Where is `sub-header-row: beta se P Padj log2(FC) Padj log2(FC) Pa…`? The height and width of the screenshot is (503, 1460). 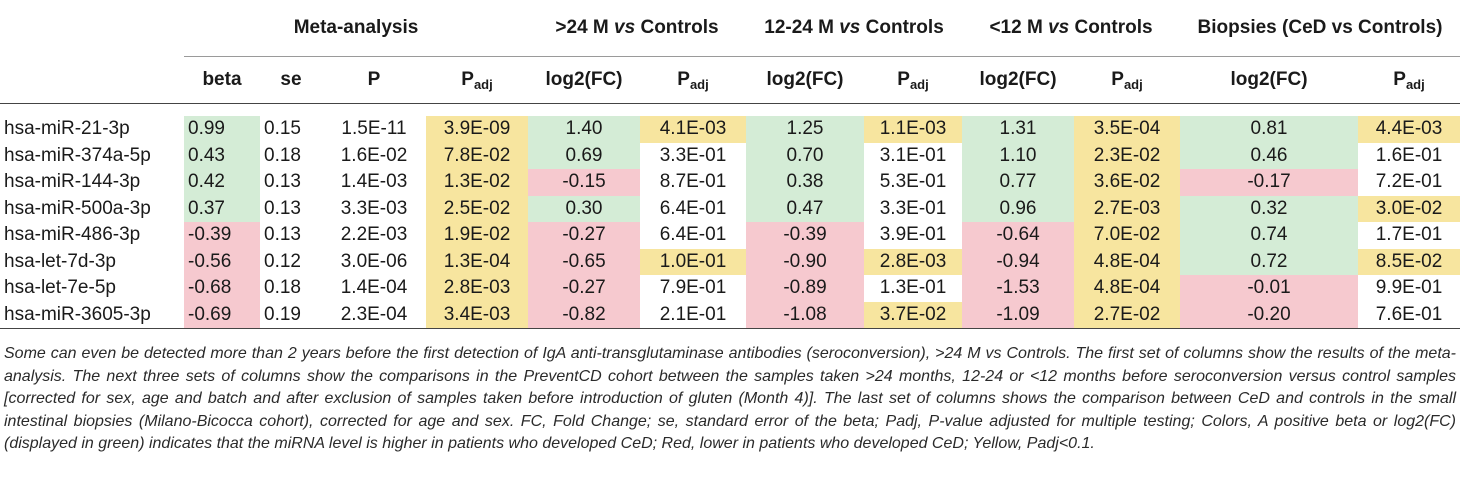 sub-header-row: beta se P Padj log2(FC) Padj log2(FC) Pa… is located at coordinates (730, 80).